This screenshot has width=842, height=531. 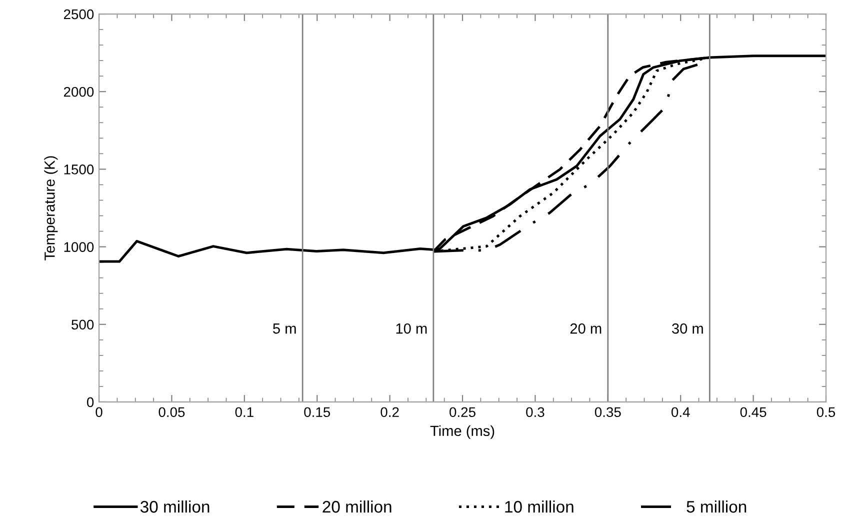 I want to click on legend-label: 30 million, so click(x=175, y=506).